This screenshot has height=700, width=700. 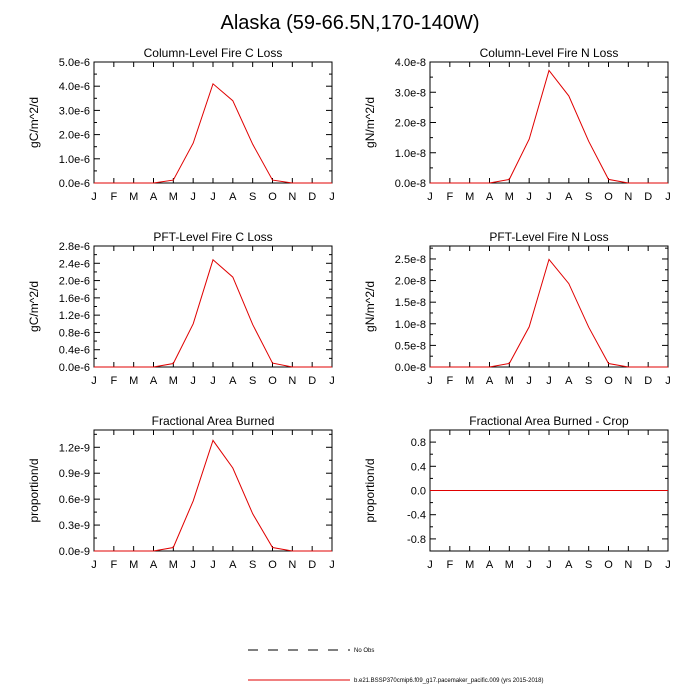 I want to click on y-tick-label: 1.6e-6, so click(x=74, y=299).